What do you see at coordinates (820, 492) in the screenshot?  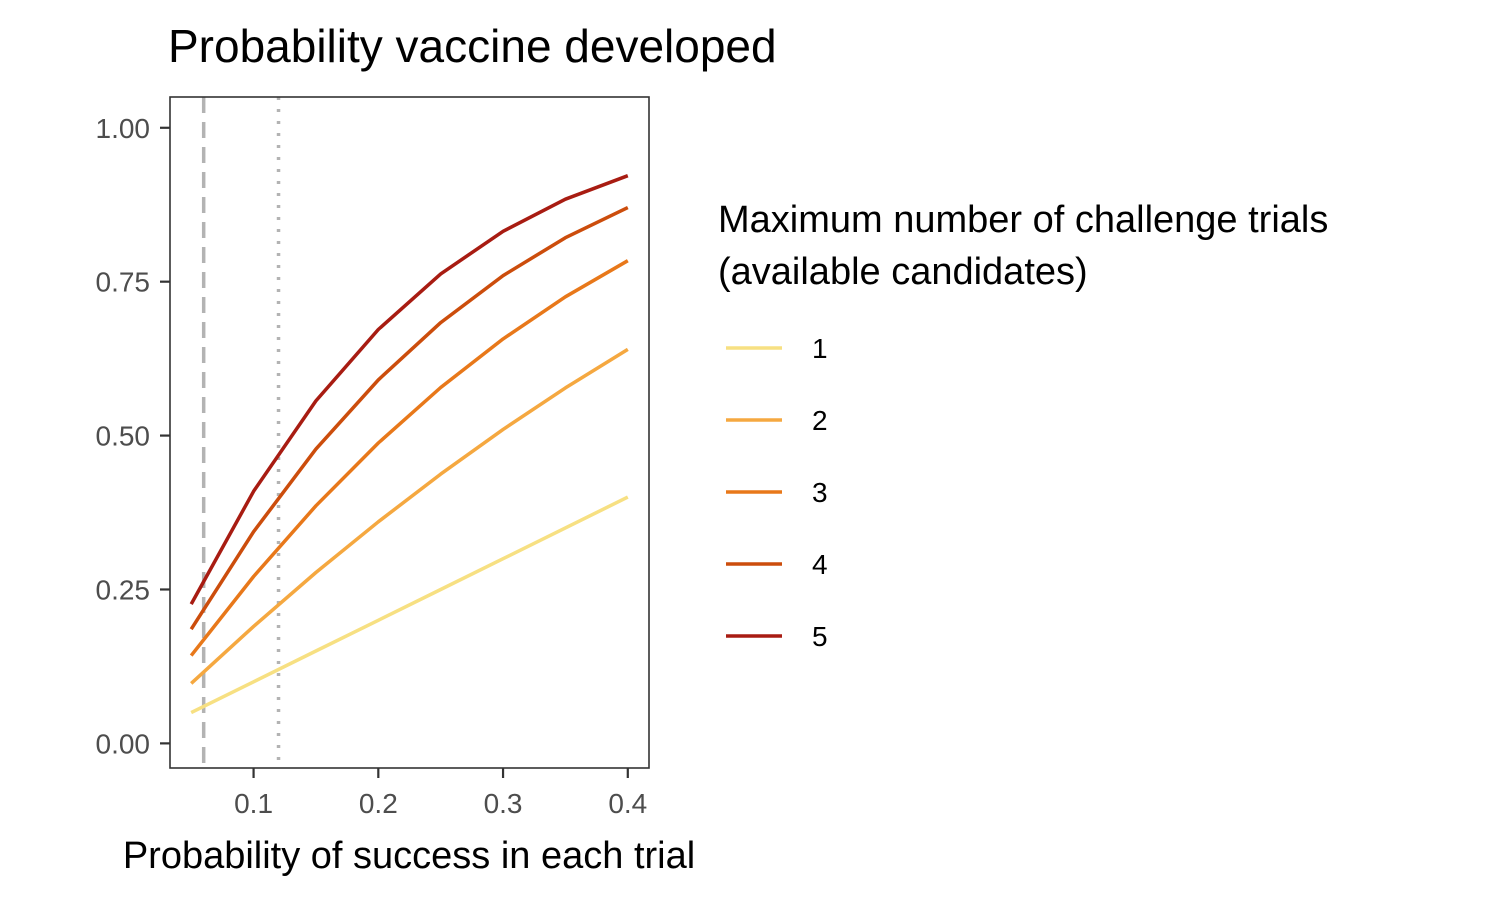 I see `legend-label-3: 3` at bounding box center [820, 492].